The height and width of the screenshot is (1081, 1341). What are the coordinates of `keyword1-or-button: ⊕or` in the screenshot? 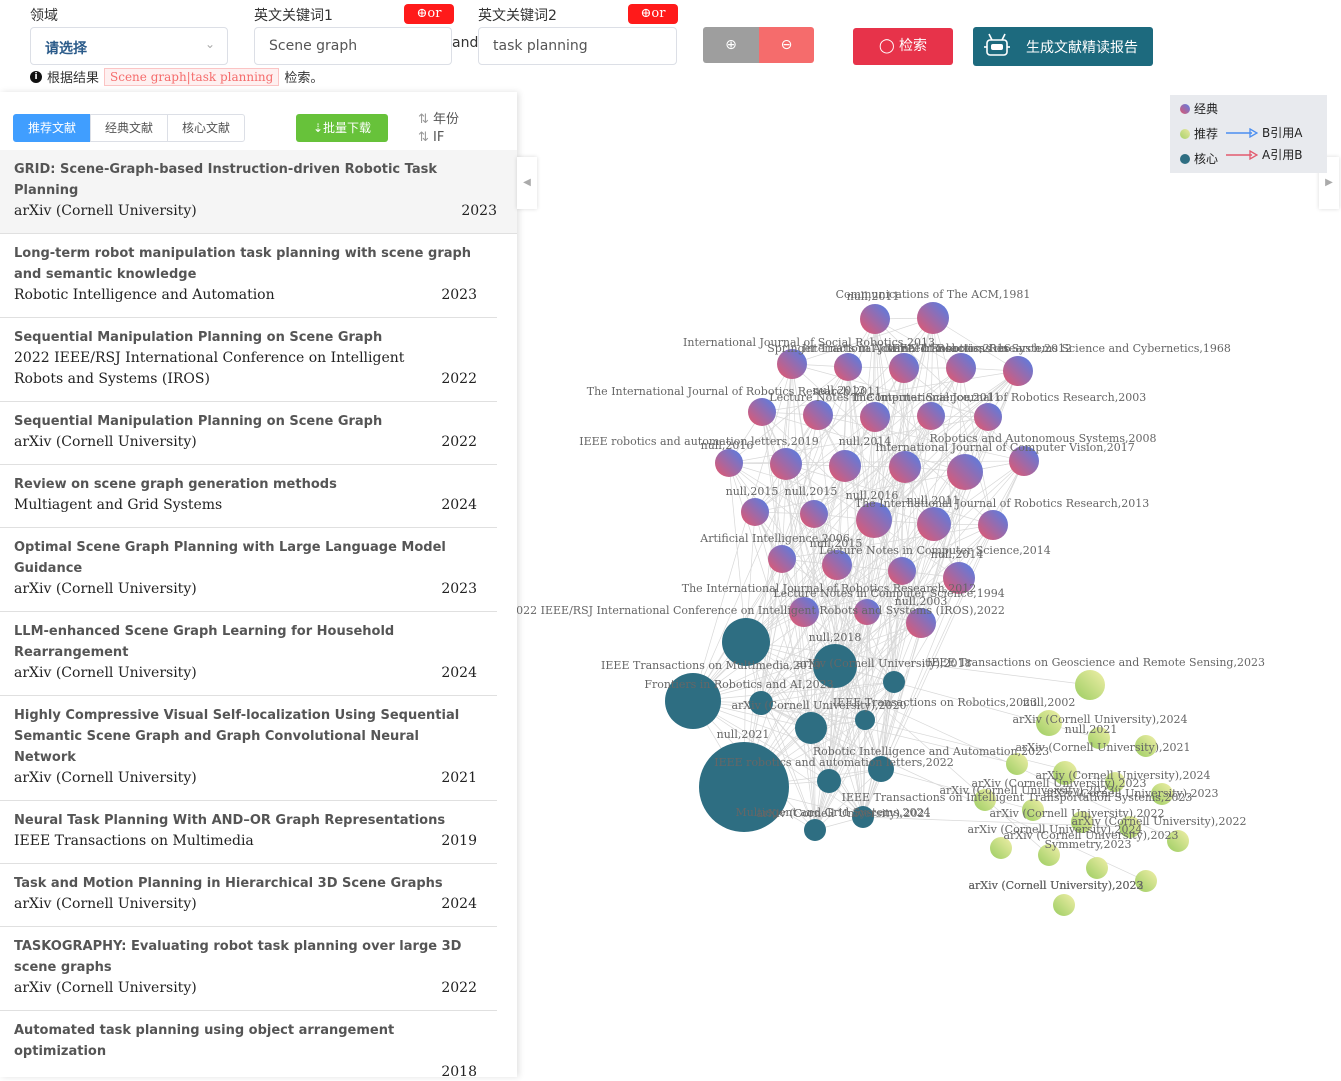 It's located at (429, 14).